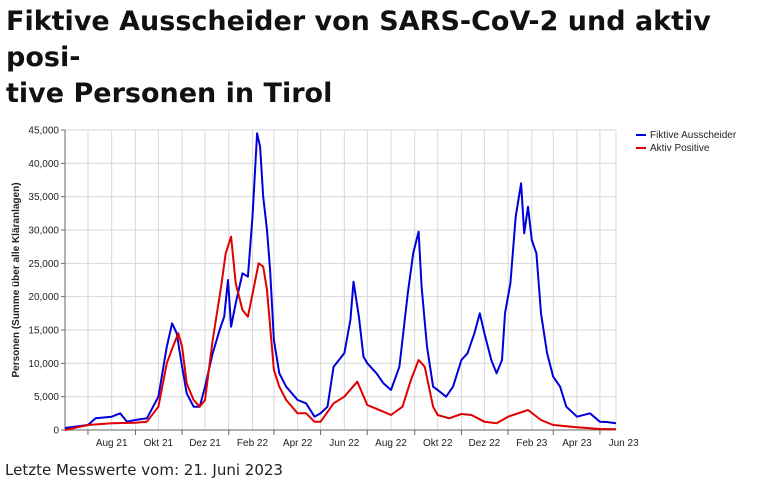 This screenshot has width=768, height=491. Describe the element at coordinates (43, 164) in the screenshot. I see `y-tick-label: 40,000` at that location.